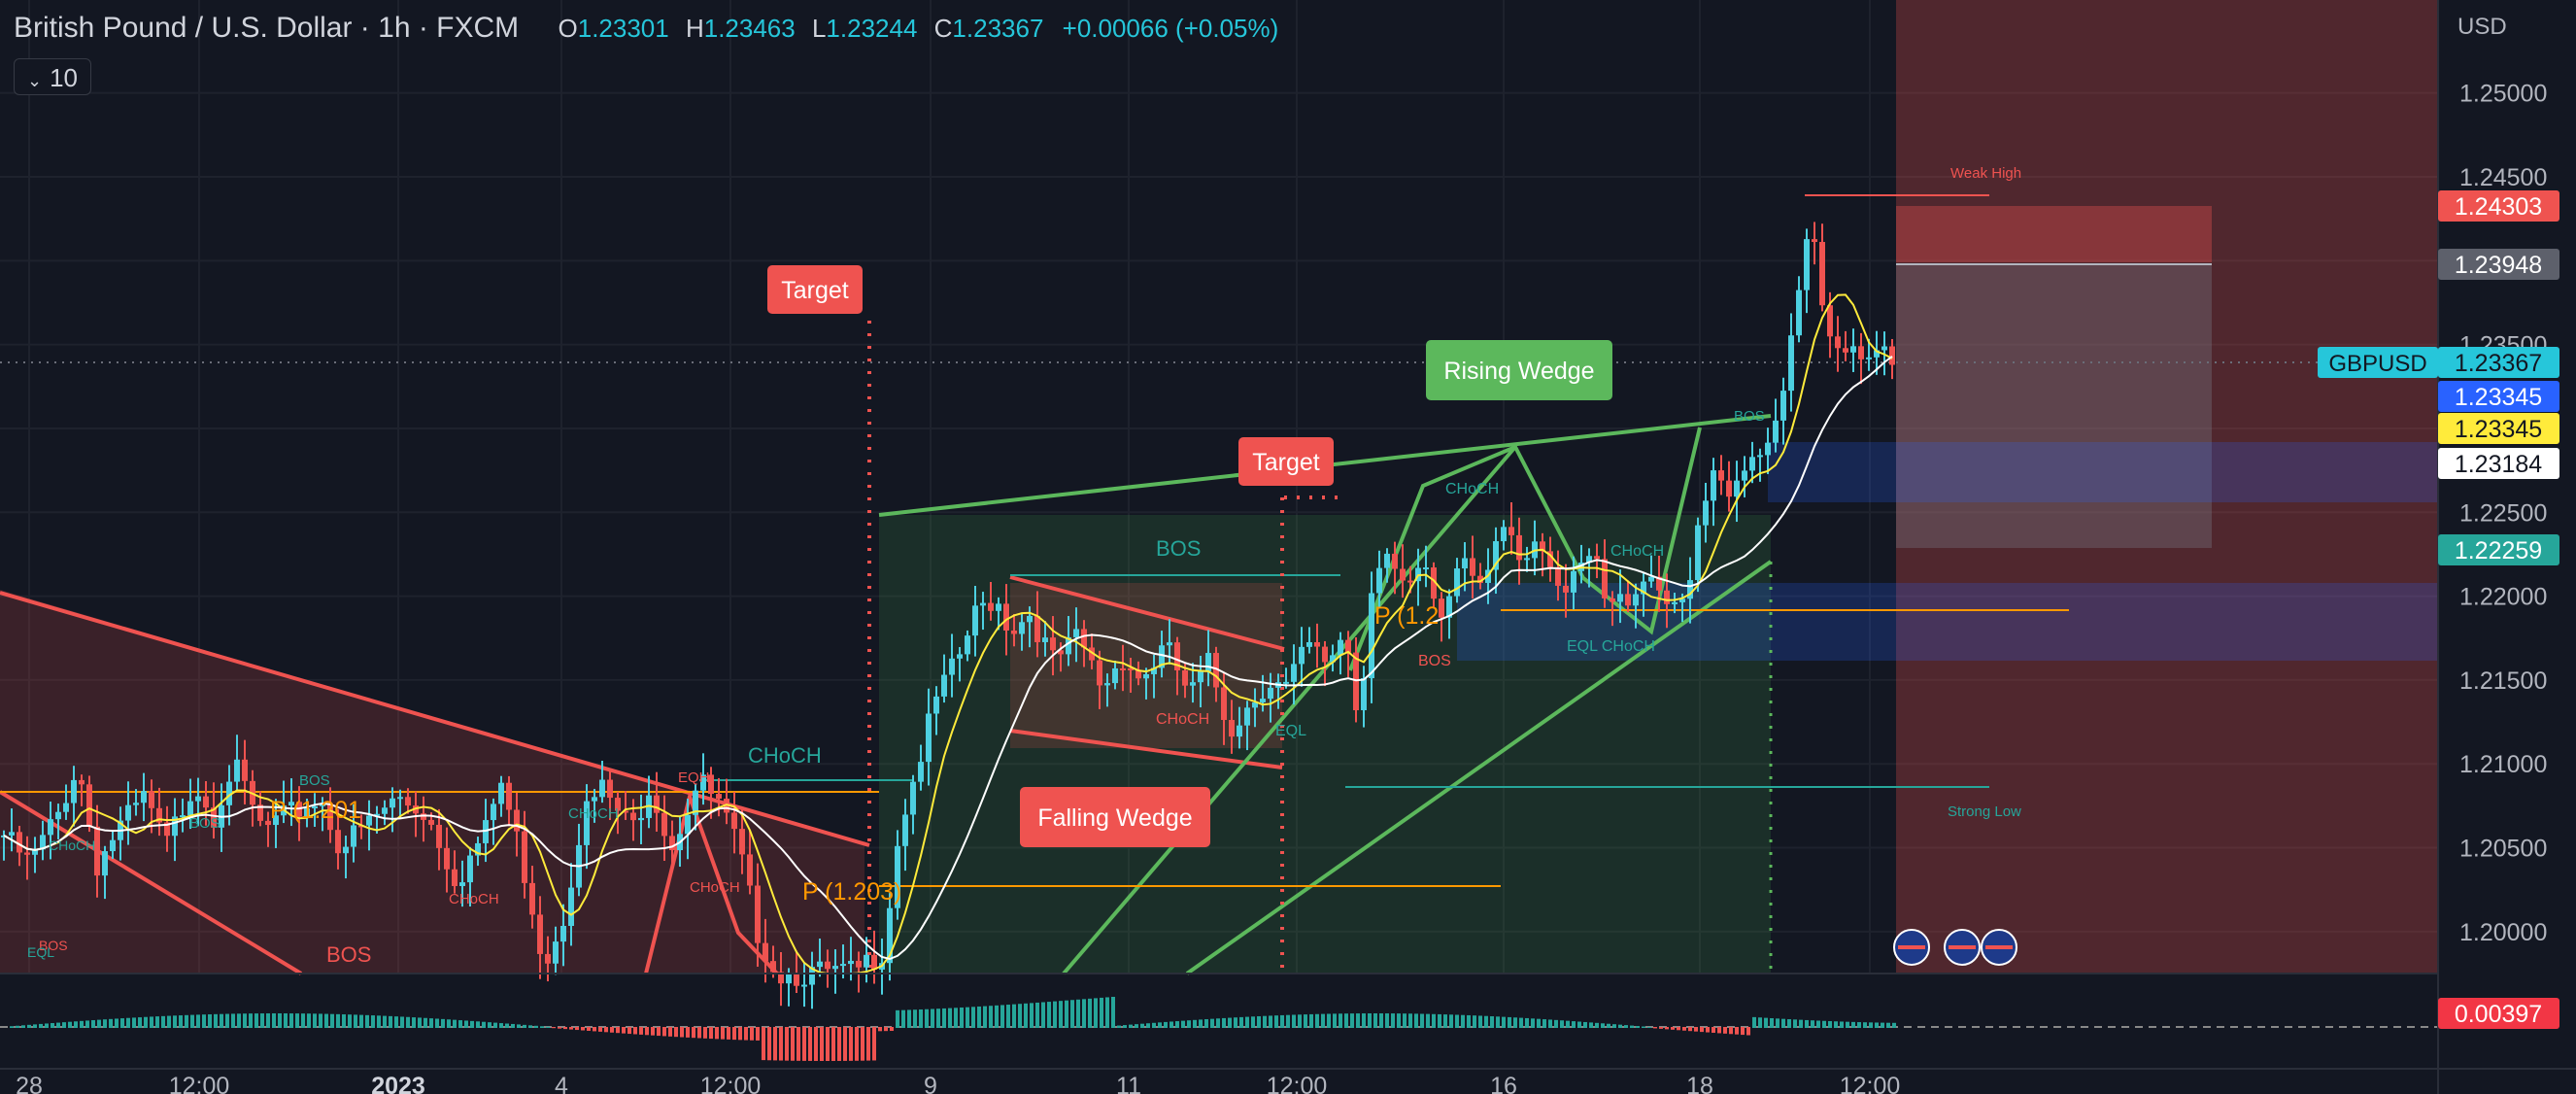  I want to click on x-tick-label: 11, so click(1128, 1083).